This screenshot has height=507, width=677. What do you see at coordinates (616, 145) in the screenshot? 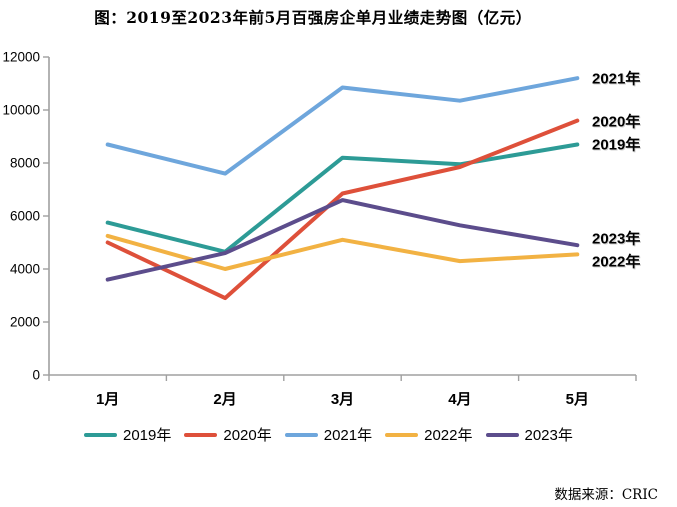
I see `series-end-label-2019年: 2019年` at bounding box center [616, 145].